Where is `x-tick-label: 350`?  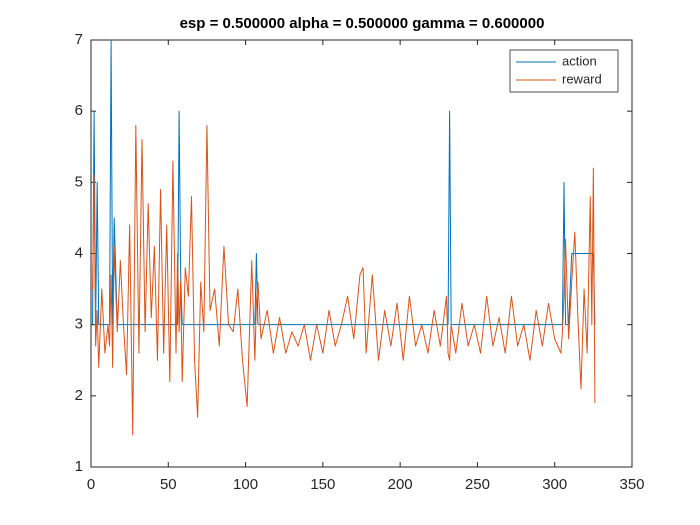
x-tick-label: 350 is located at coordinates (631, 484).